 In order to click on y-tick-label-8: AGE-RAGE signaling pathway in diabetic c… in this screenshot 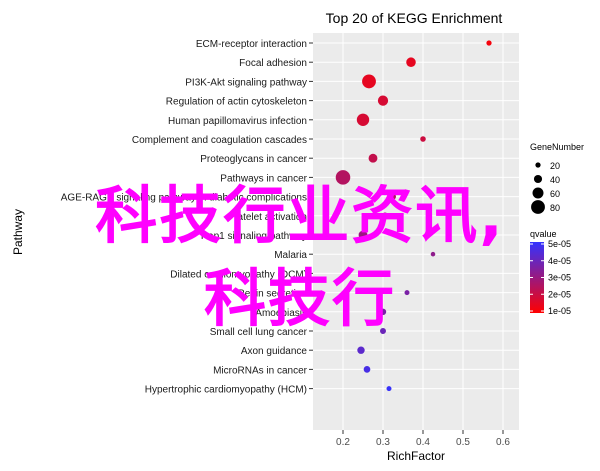, I will do `click(184, 198)`.